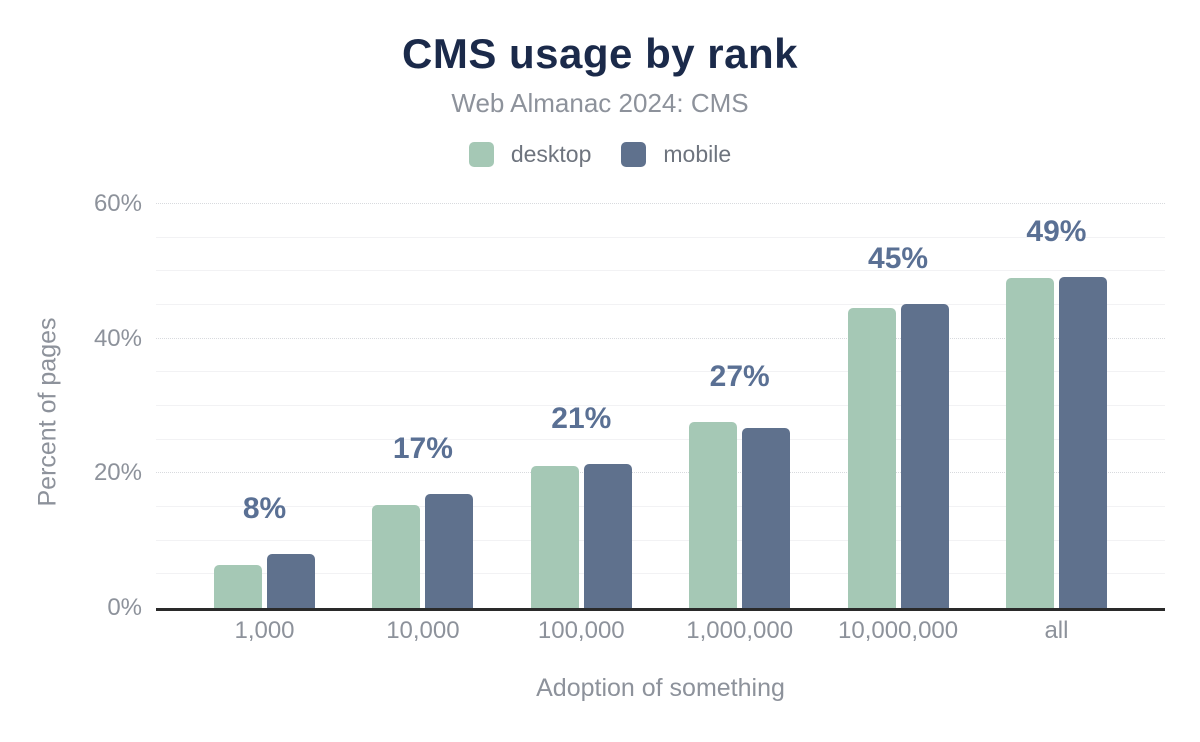 The width and height of the screenshot is (1200, 742). I want to click on x-tick-label: 10,000,000, so click(898, 630).